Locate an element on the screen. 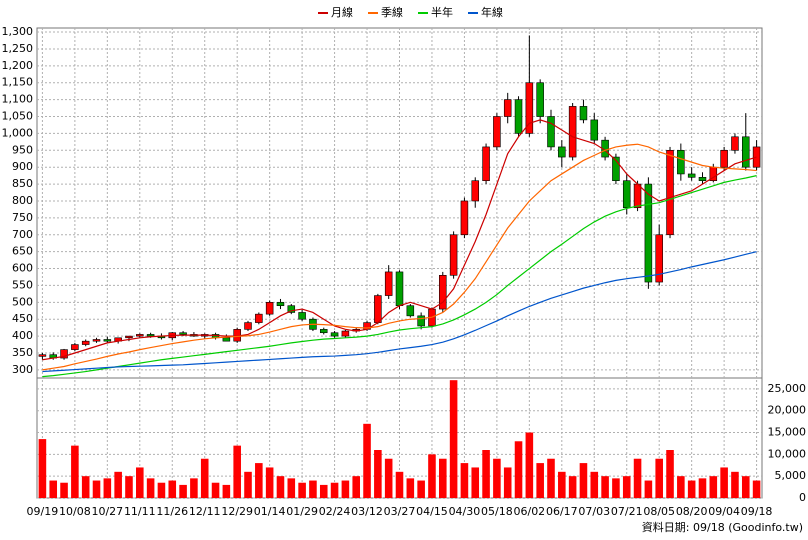 Image resolution: width=808 pixels, height=540 pixels. y-tick-label: 950 is located at coordinates (22, 149).